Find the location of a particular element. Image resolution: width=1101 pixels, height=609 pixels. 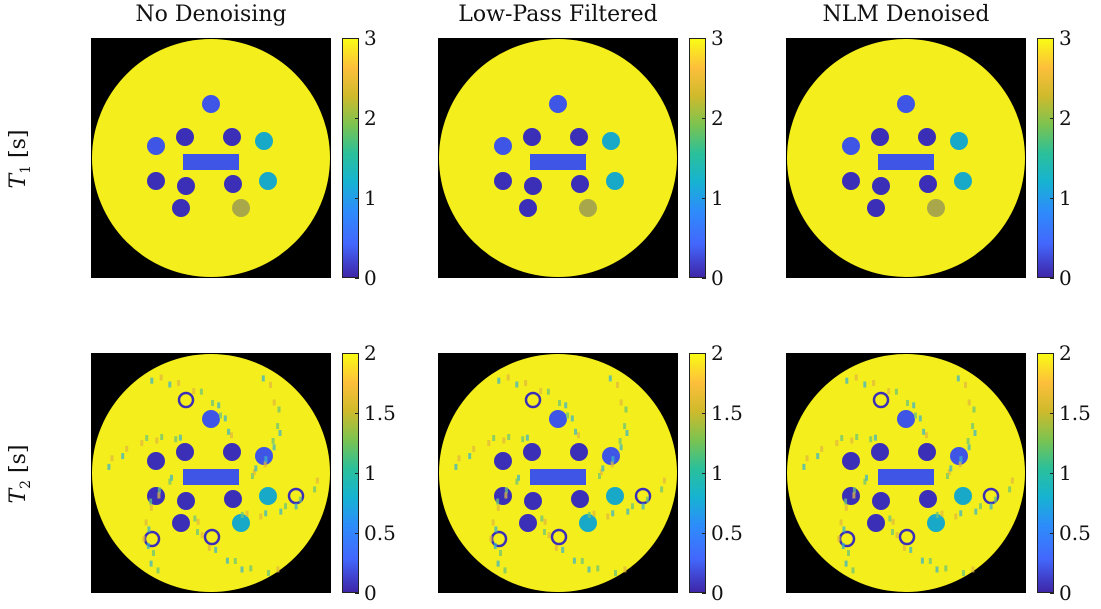

phantom-rect-insert is located at coordinates (211, 477).